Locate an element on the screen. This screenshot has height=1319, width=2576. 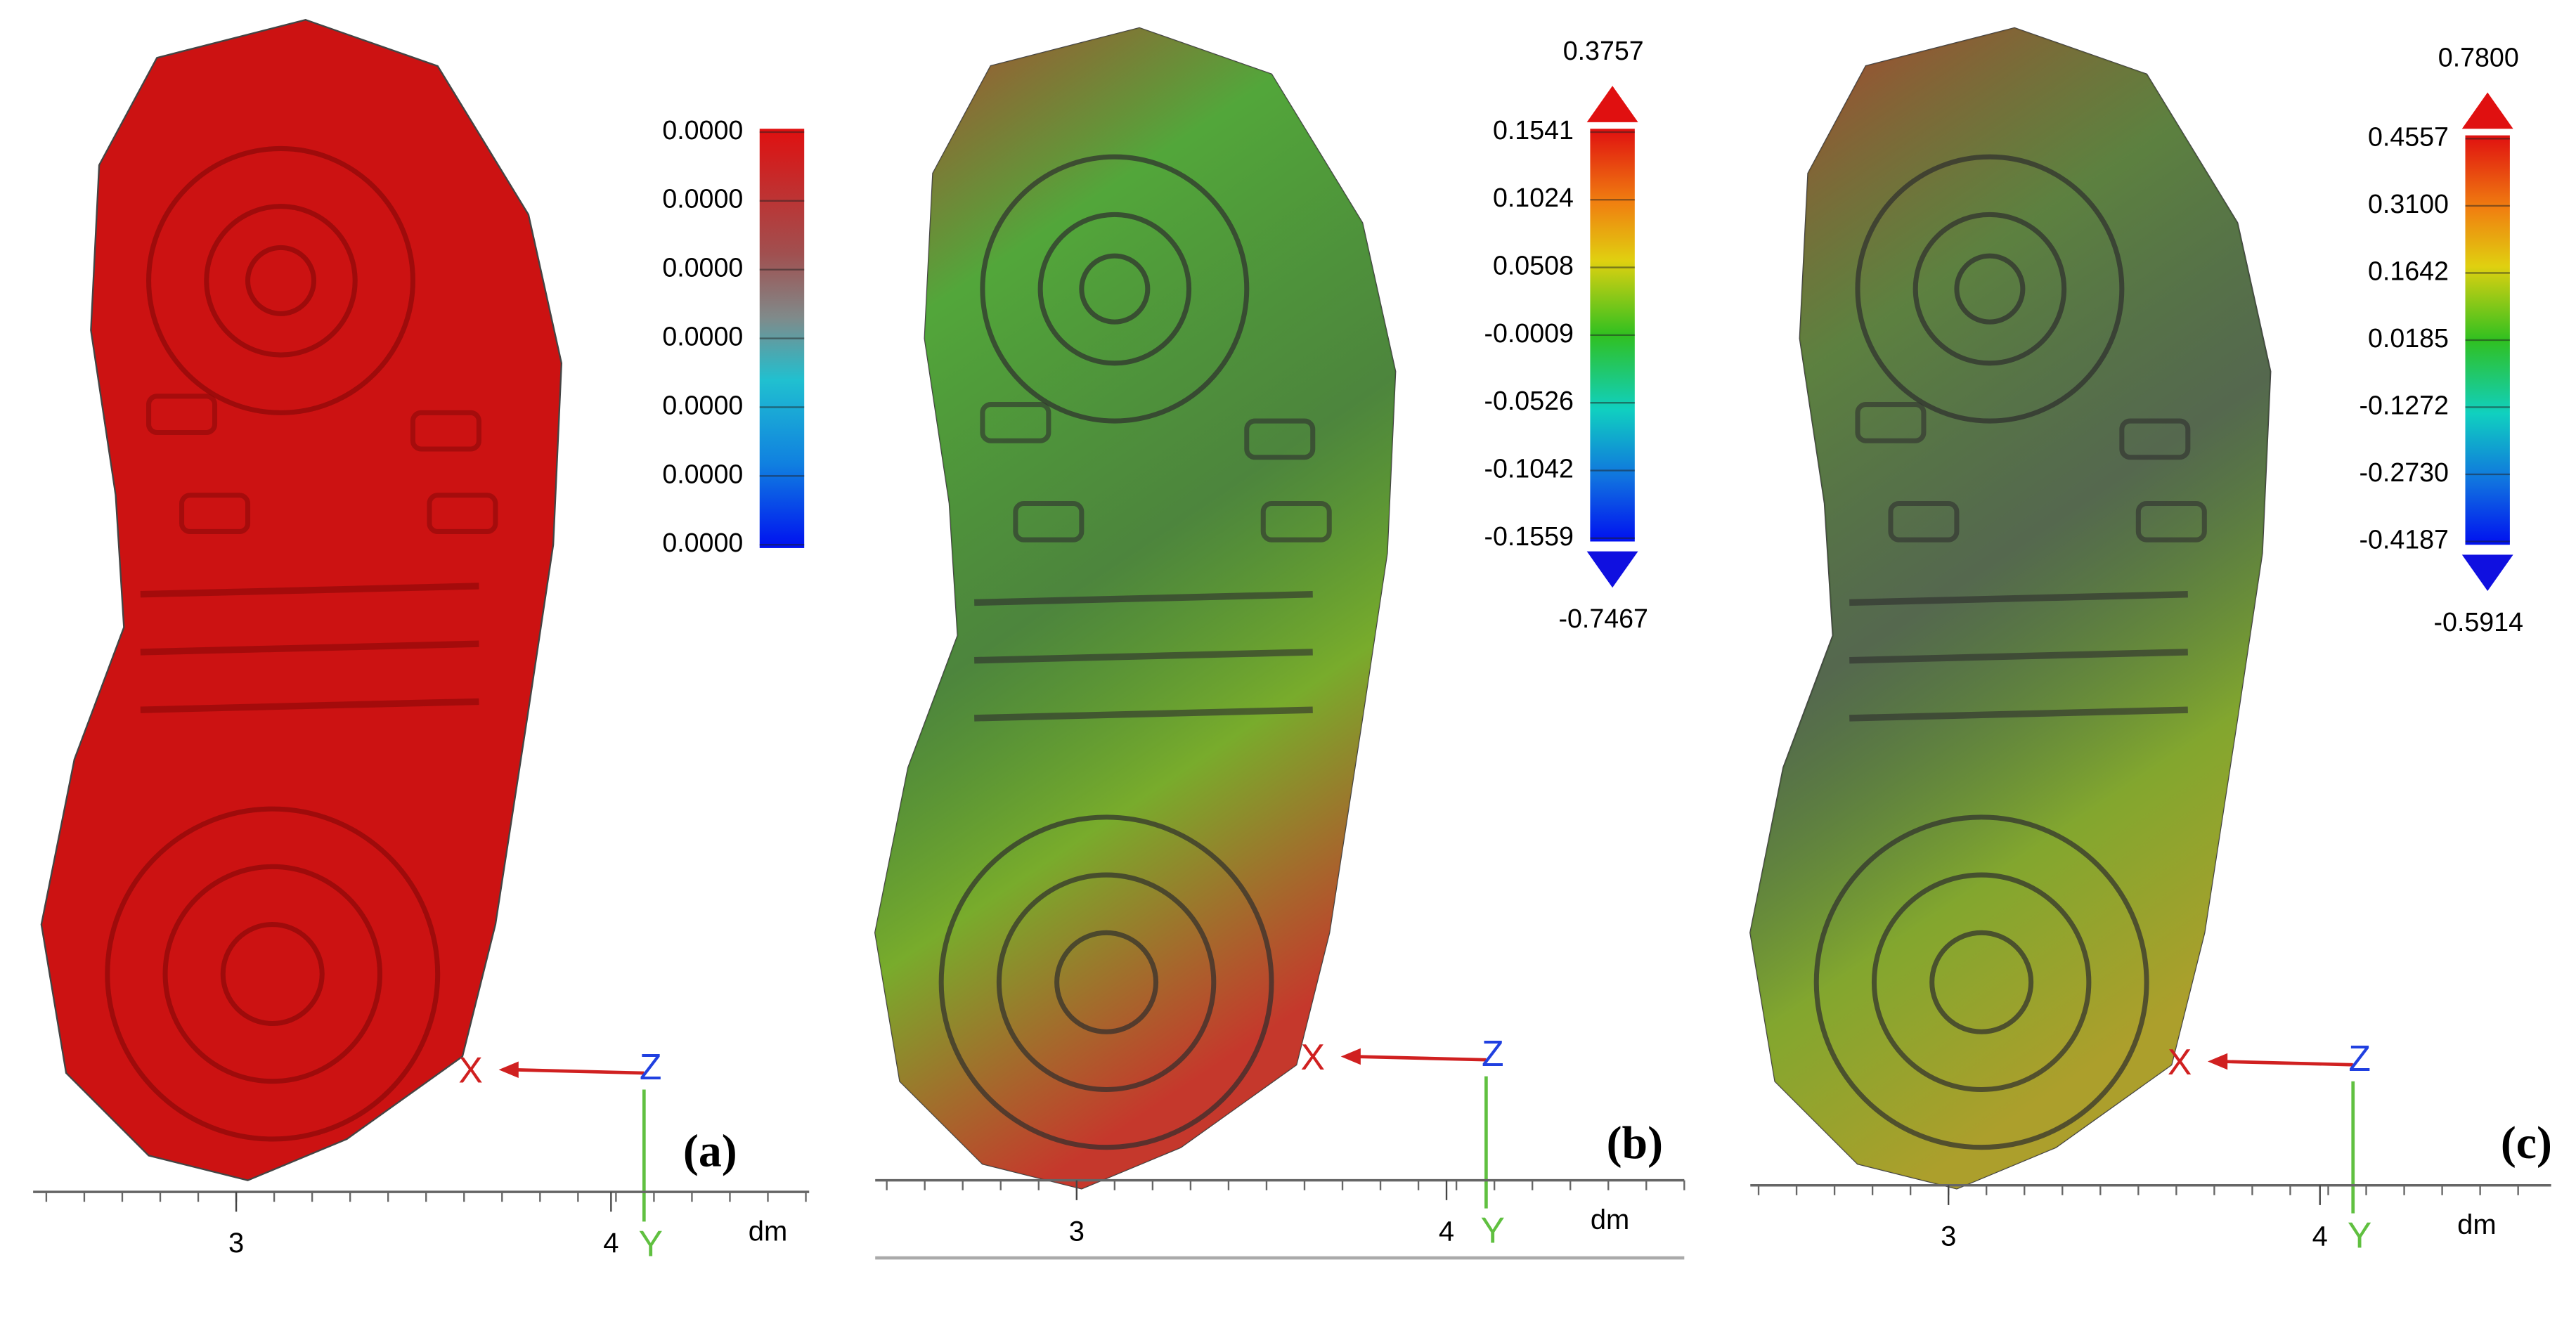
colorbar-max-arrow is located at coordinates (2487, 110).